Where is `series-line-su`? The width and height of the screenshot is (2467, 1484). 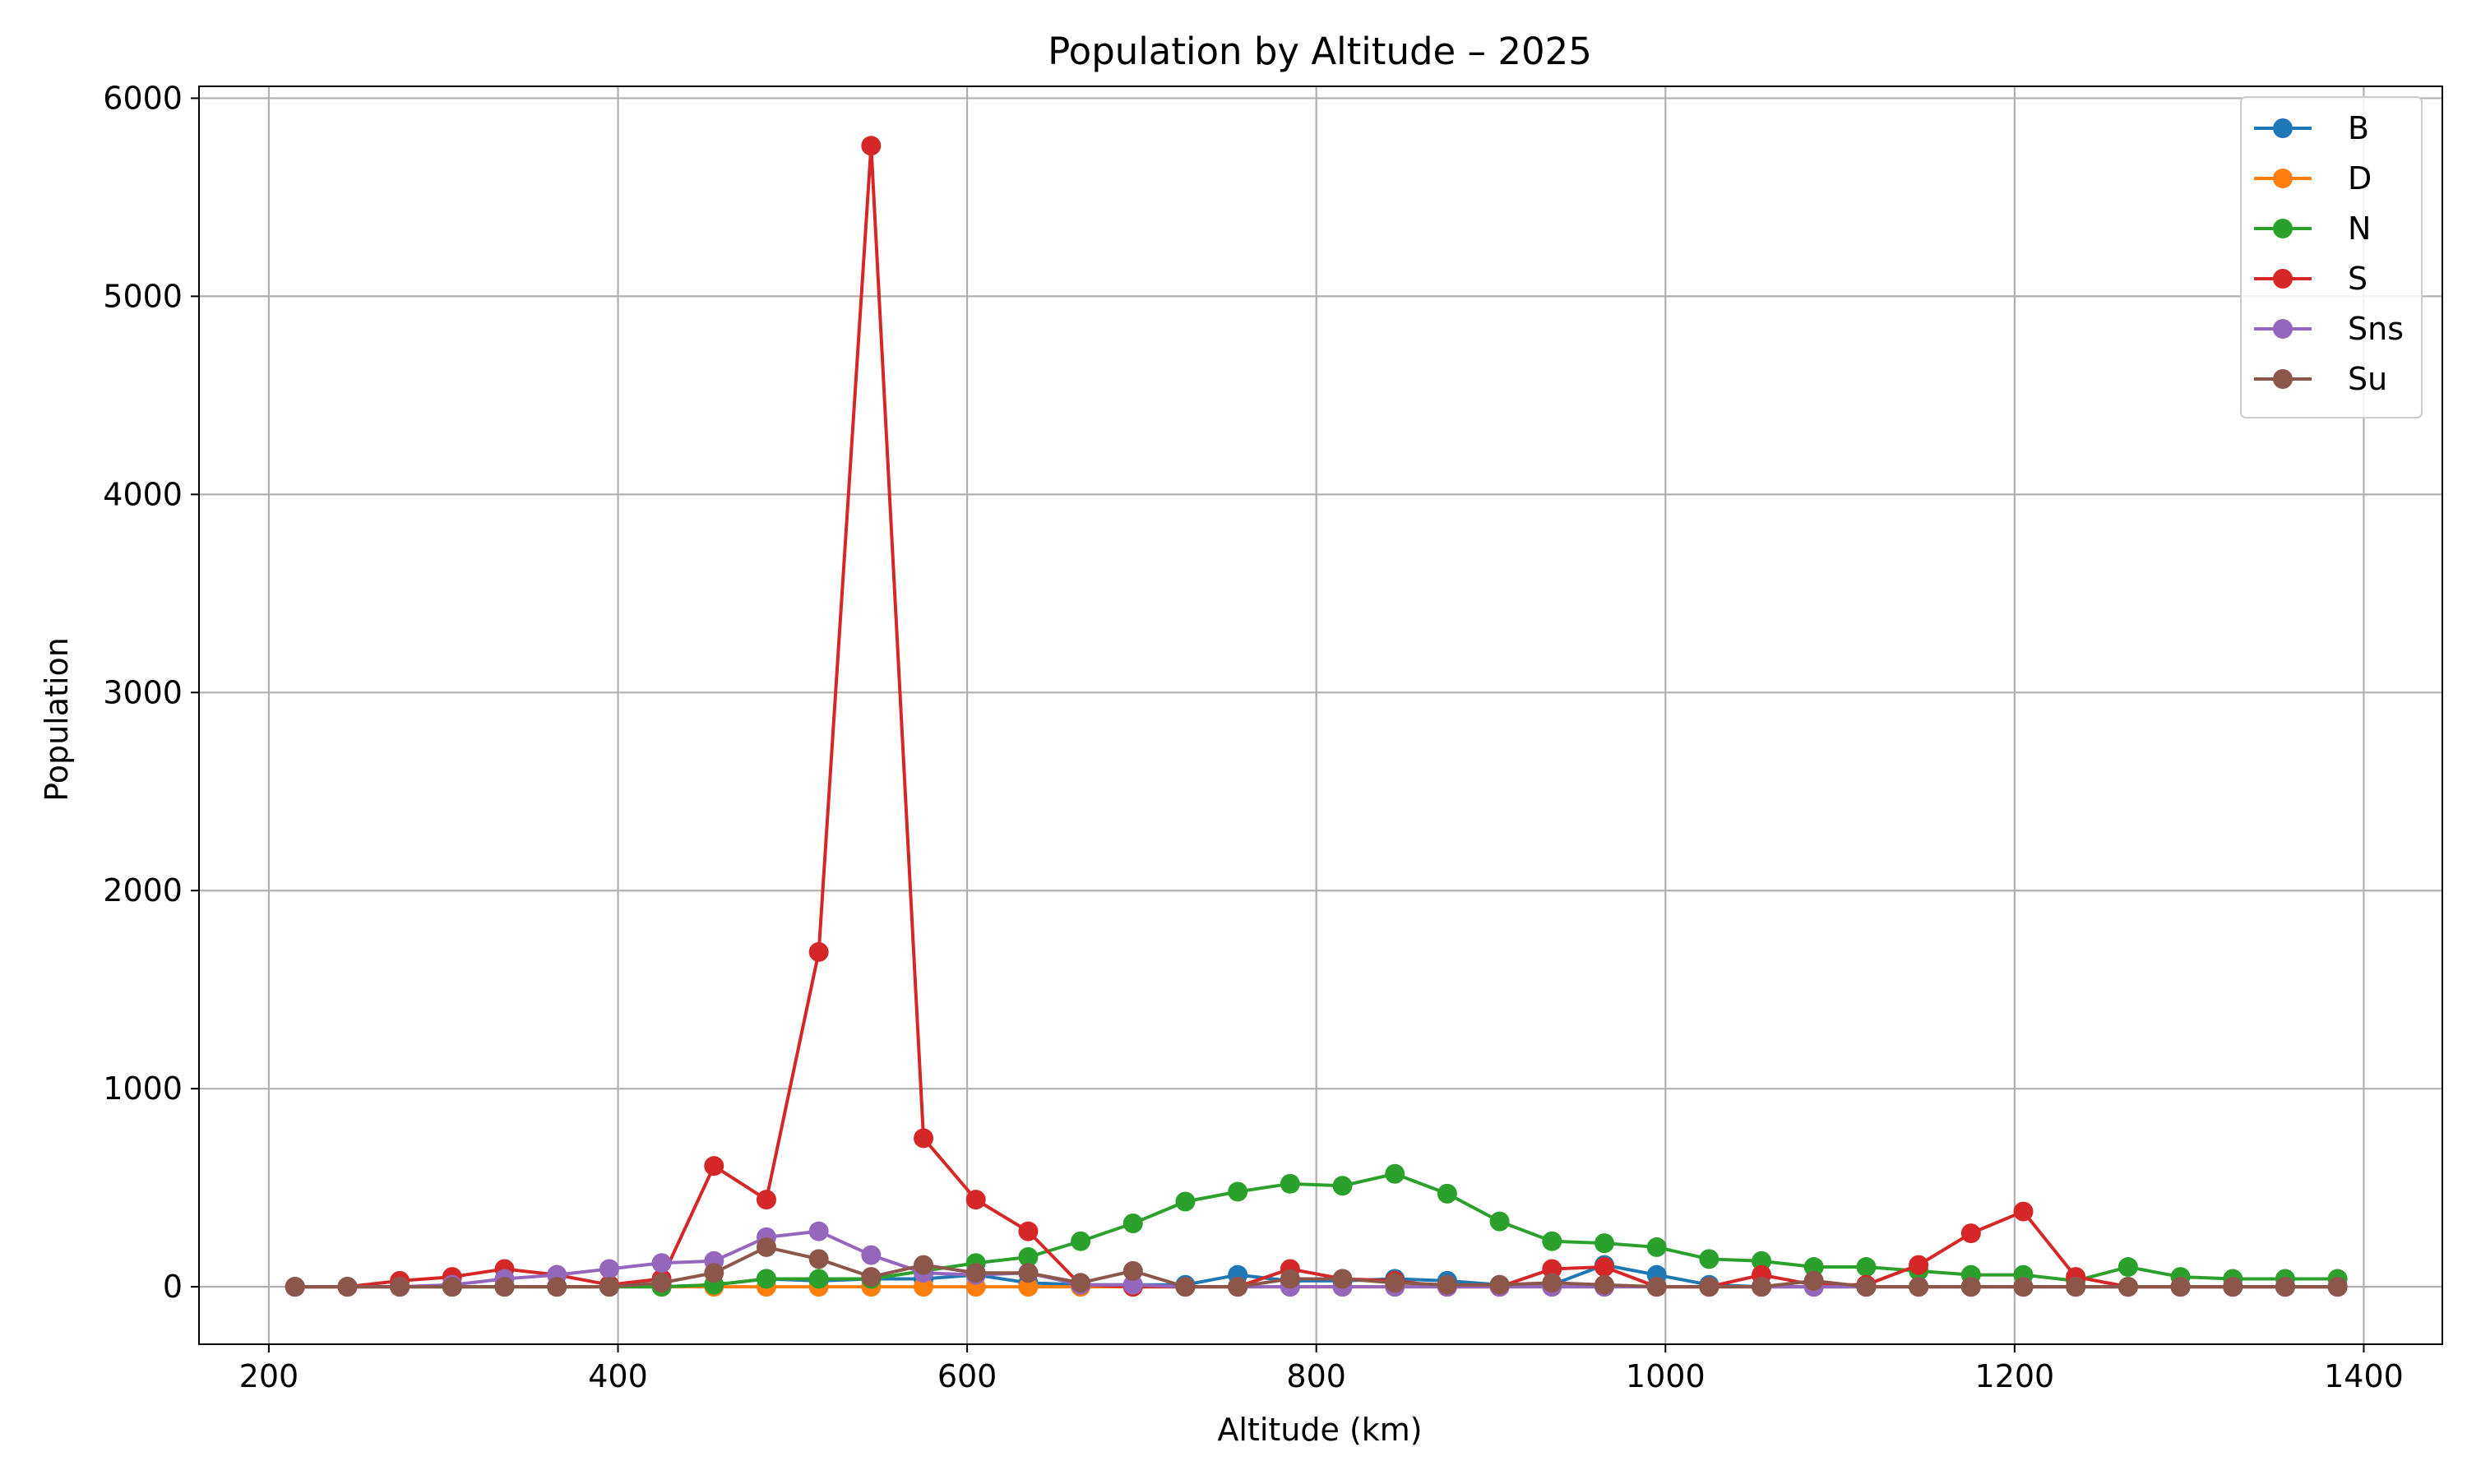
series-line-su is located at coordinates (1316, 1267).